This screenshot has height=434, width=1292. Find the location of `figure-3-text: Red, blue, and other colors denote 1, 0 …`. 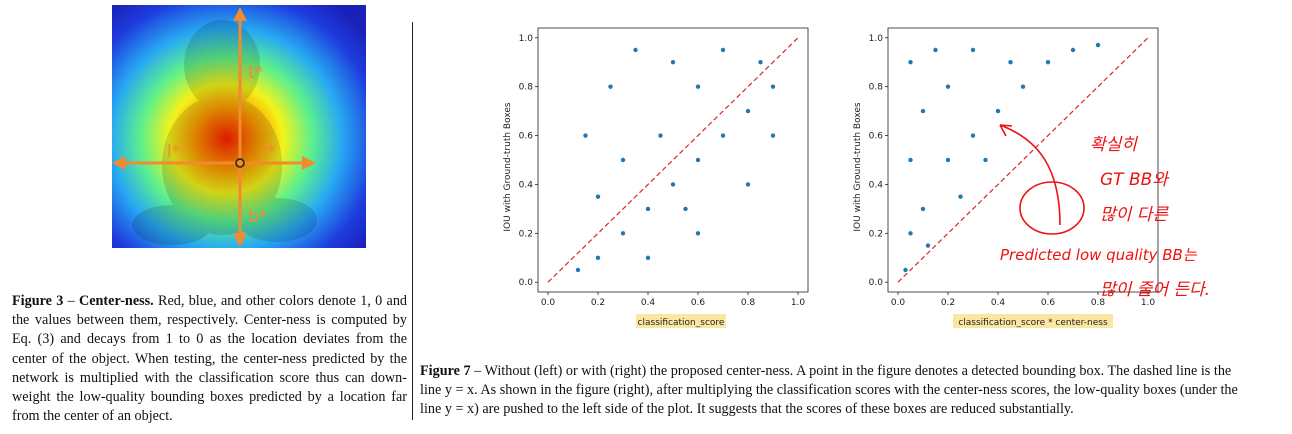

figure-3-text: Red, blue, and other colors denote 1, 0 … is located at coordinates (210, 359).